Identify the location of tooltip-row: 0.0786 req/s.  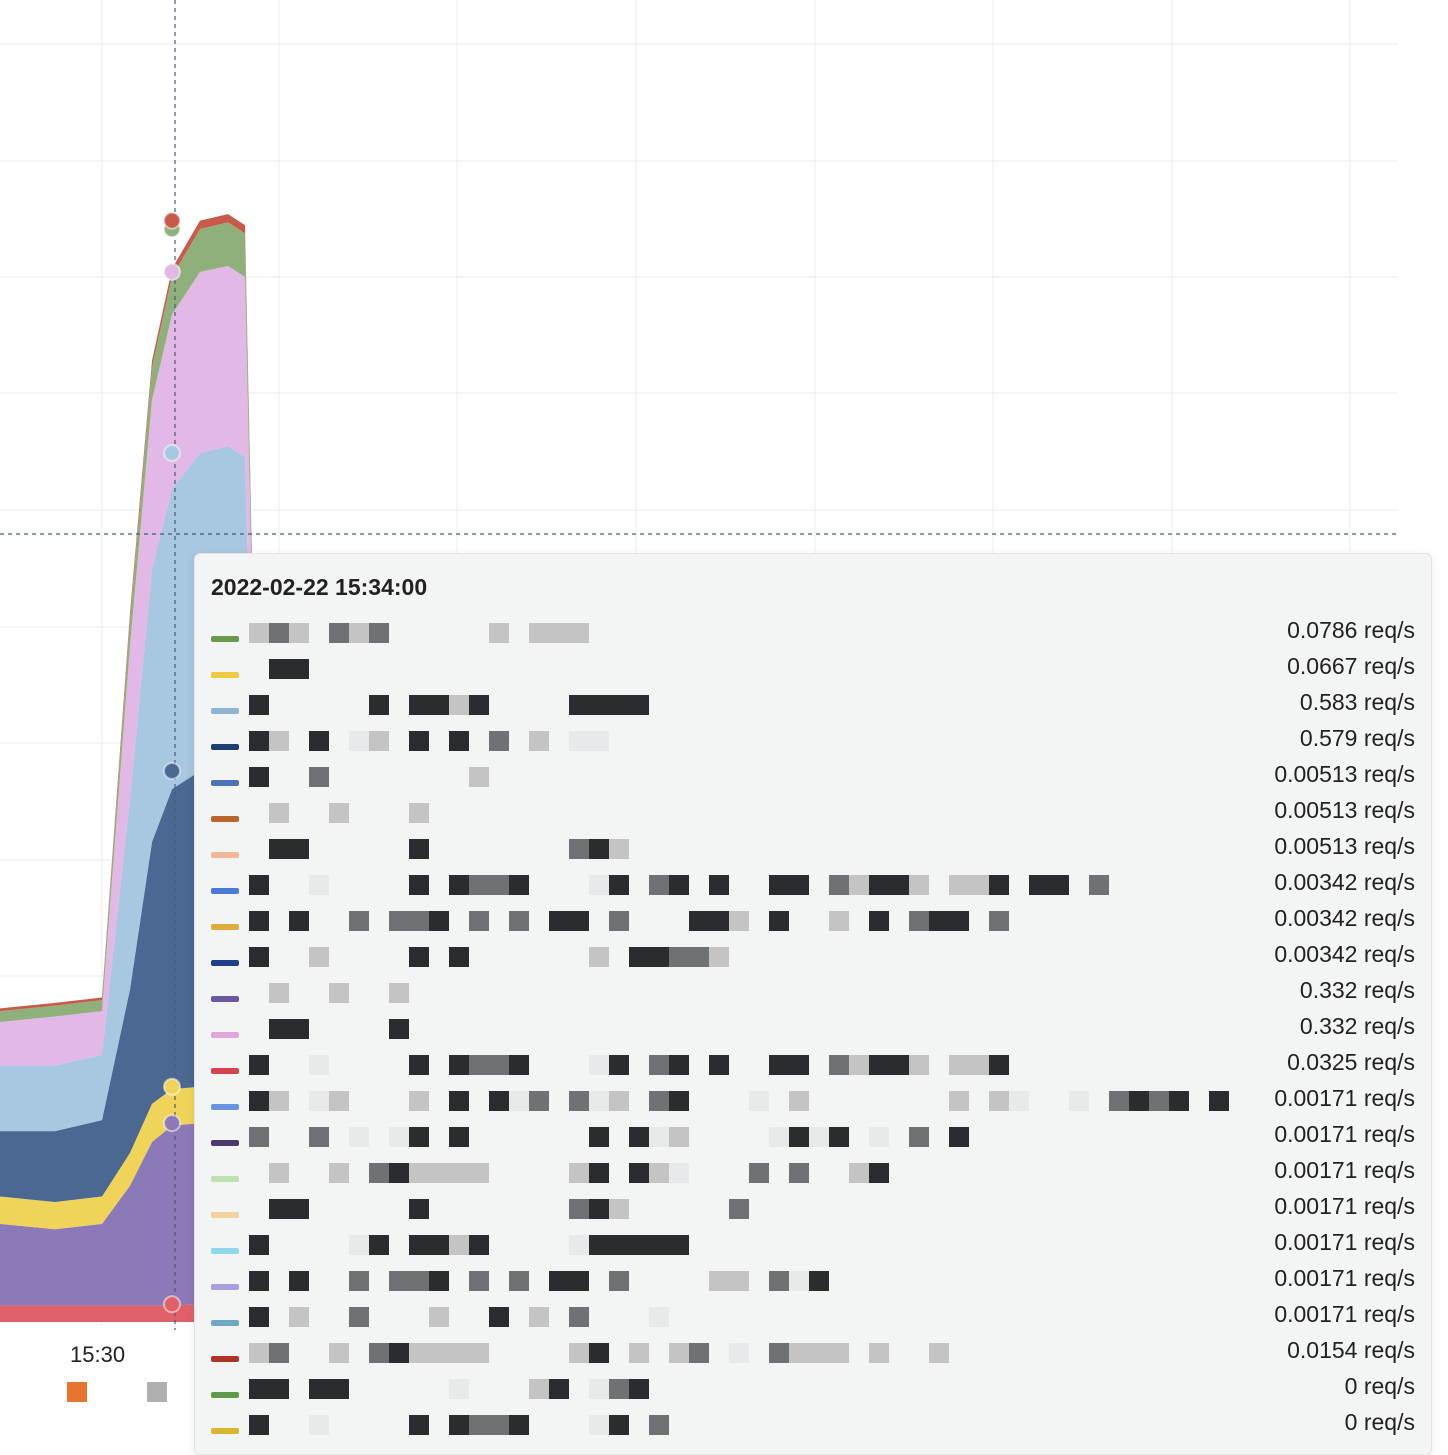
(813, 638).